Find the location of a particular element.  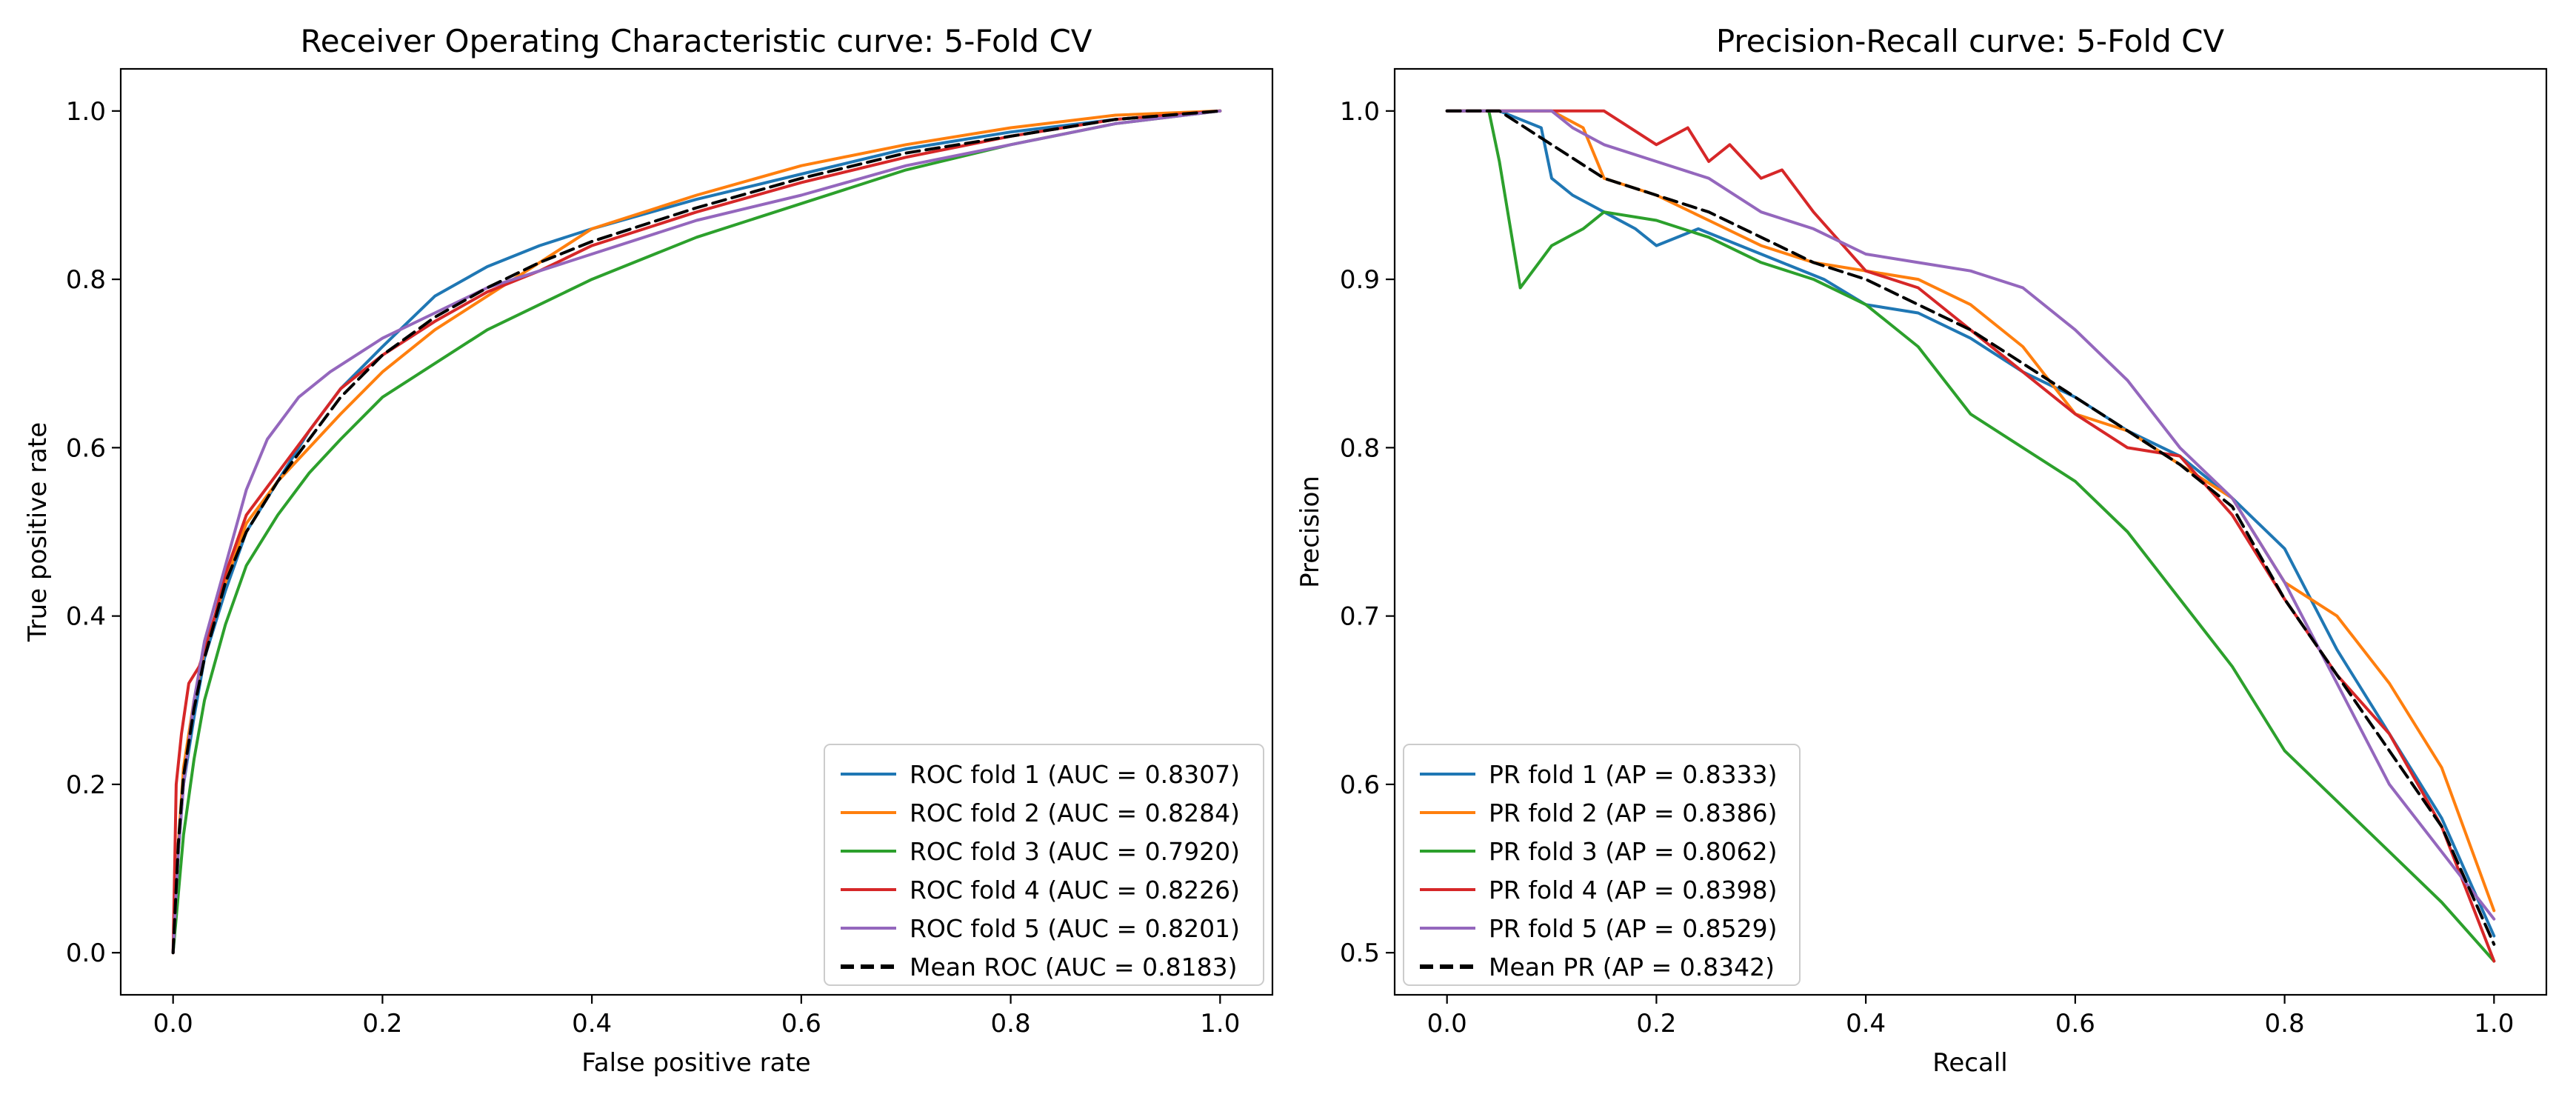

roc-xtick-label: 0.2 is located at coordinates (382, 1024).